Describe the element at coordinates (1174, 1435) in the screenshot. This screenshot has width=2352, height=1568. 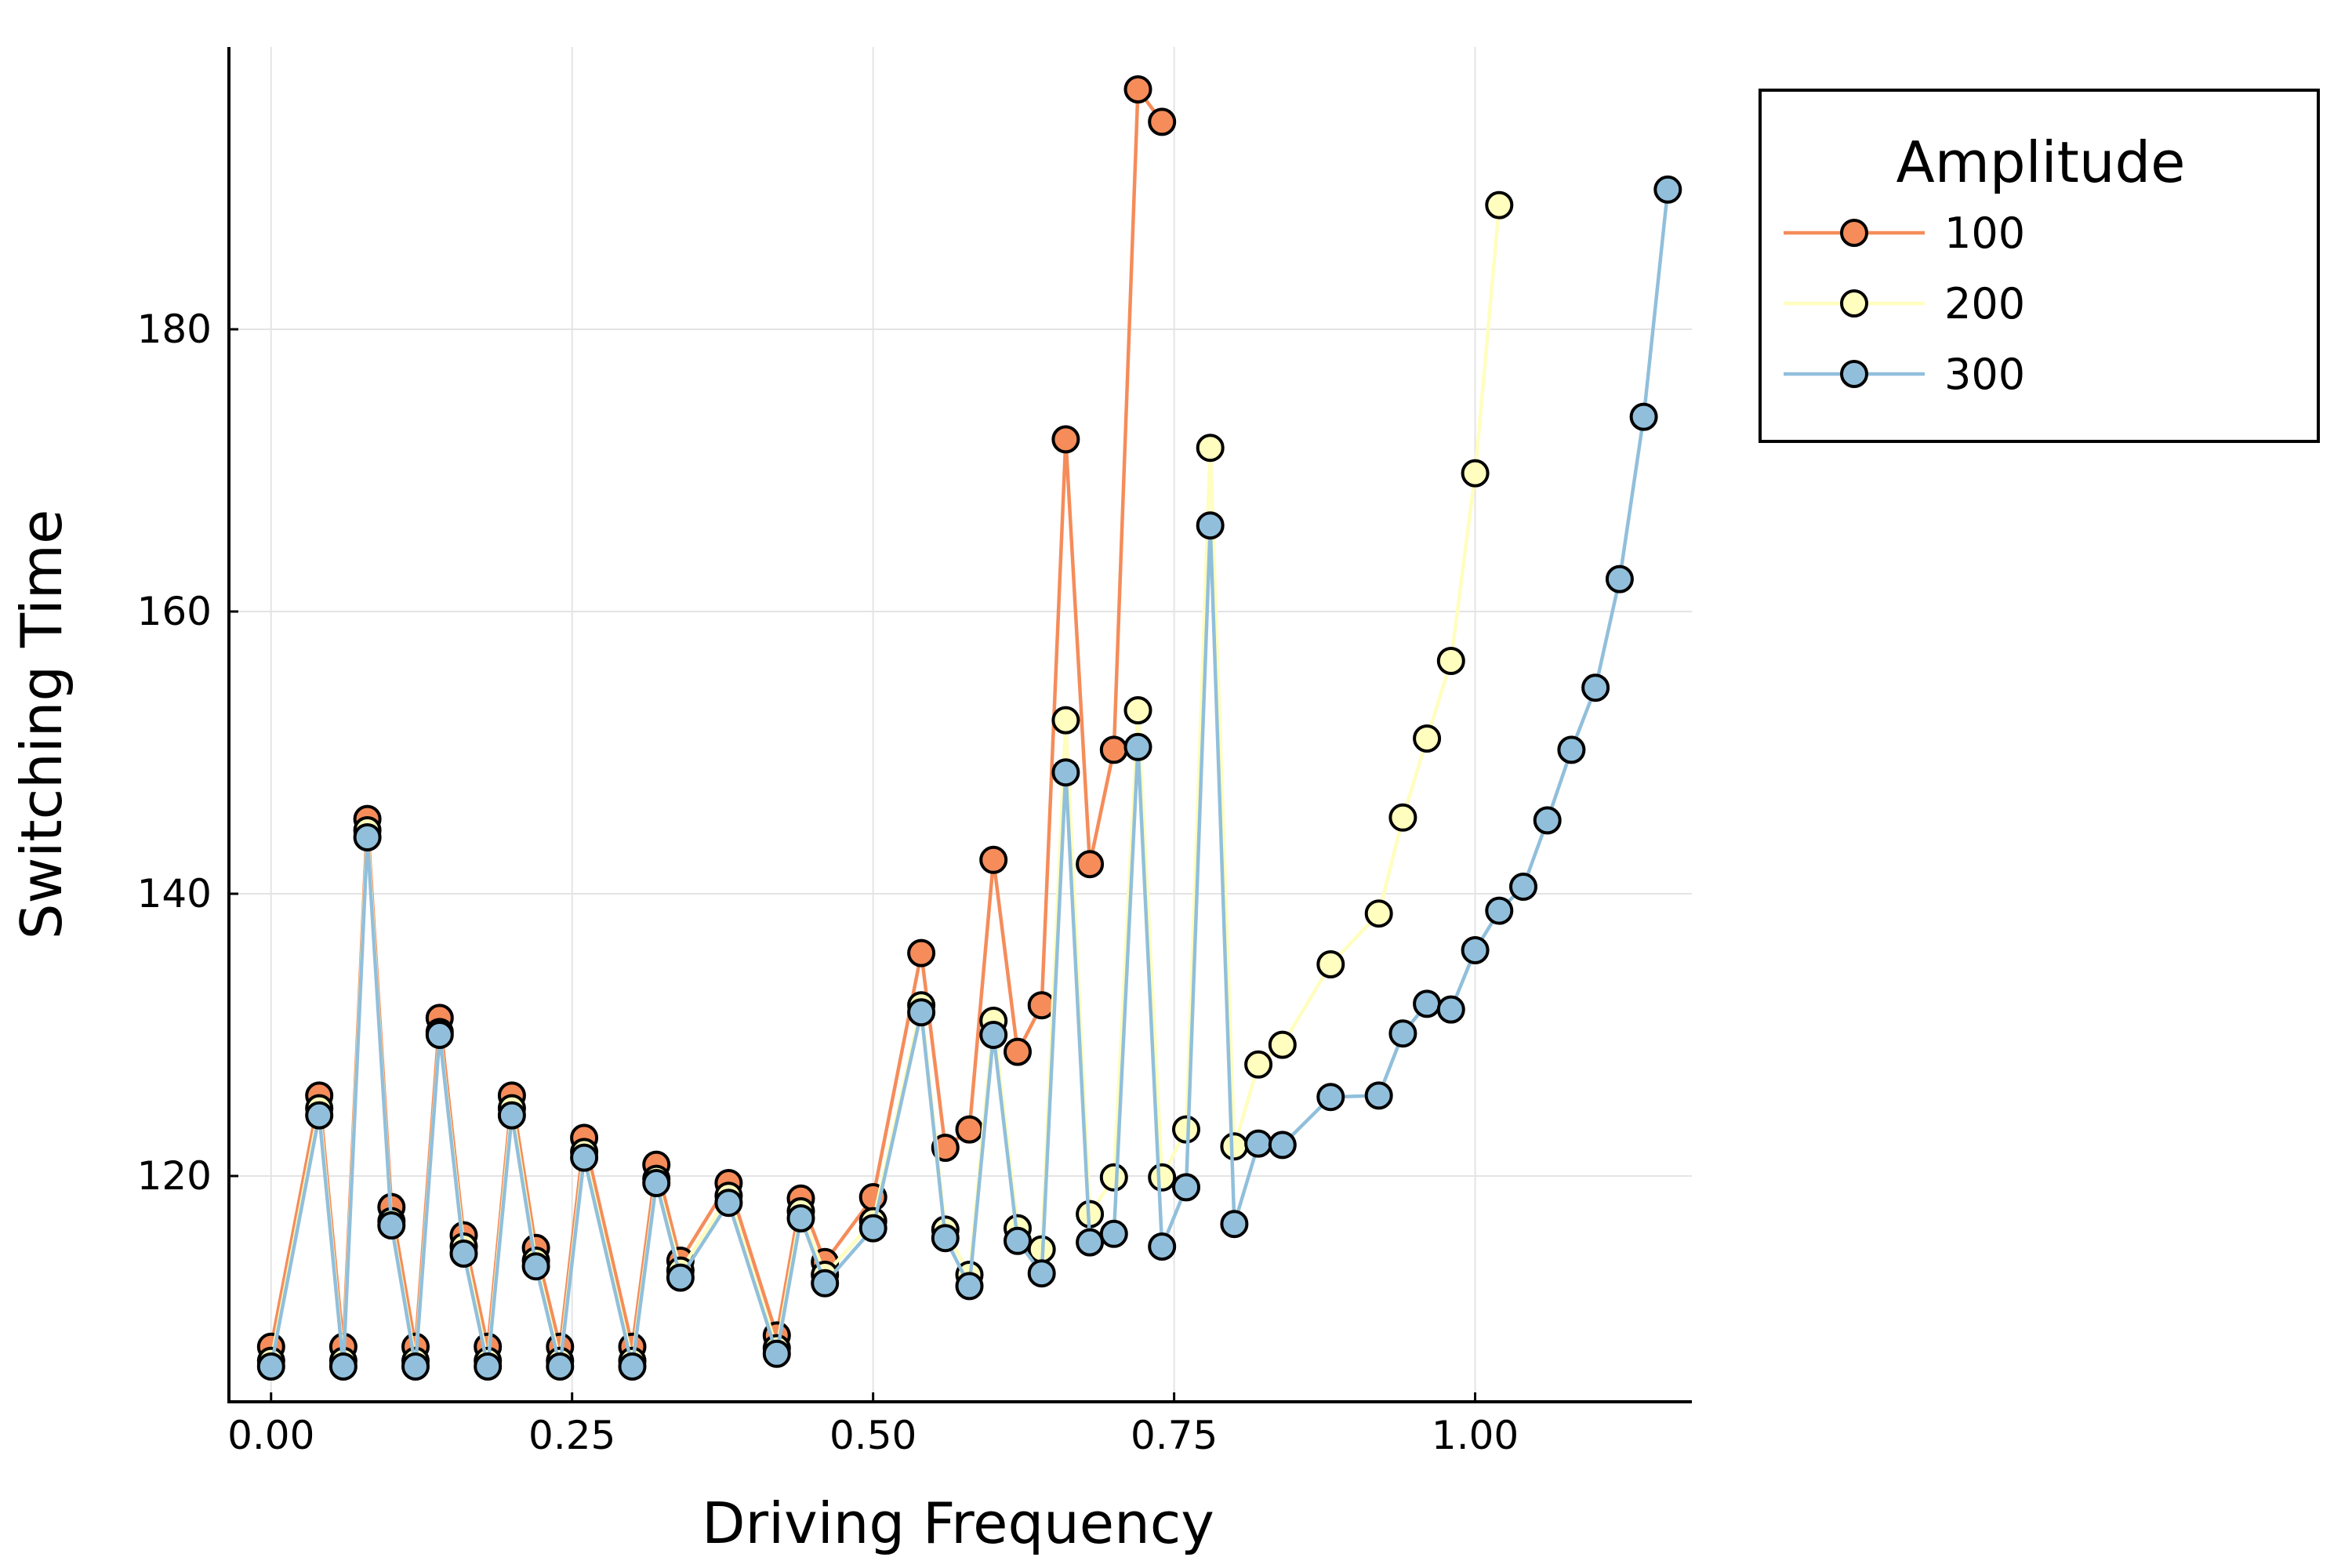
I see `x-tick-label: 0.75` at that location.